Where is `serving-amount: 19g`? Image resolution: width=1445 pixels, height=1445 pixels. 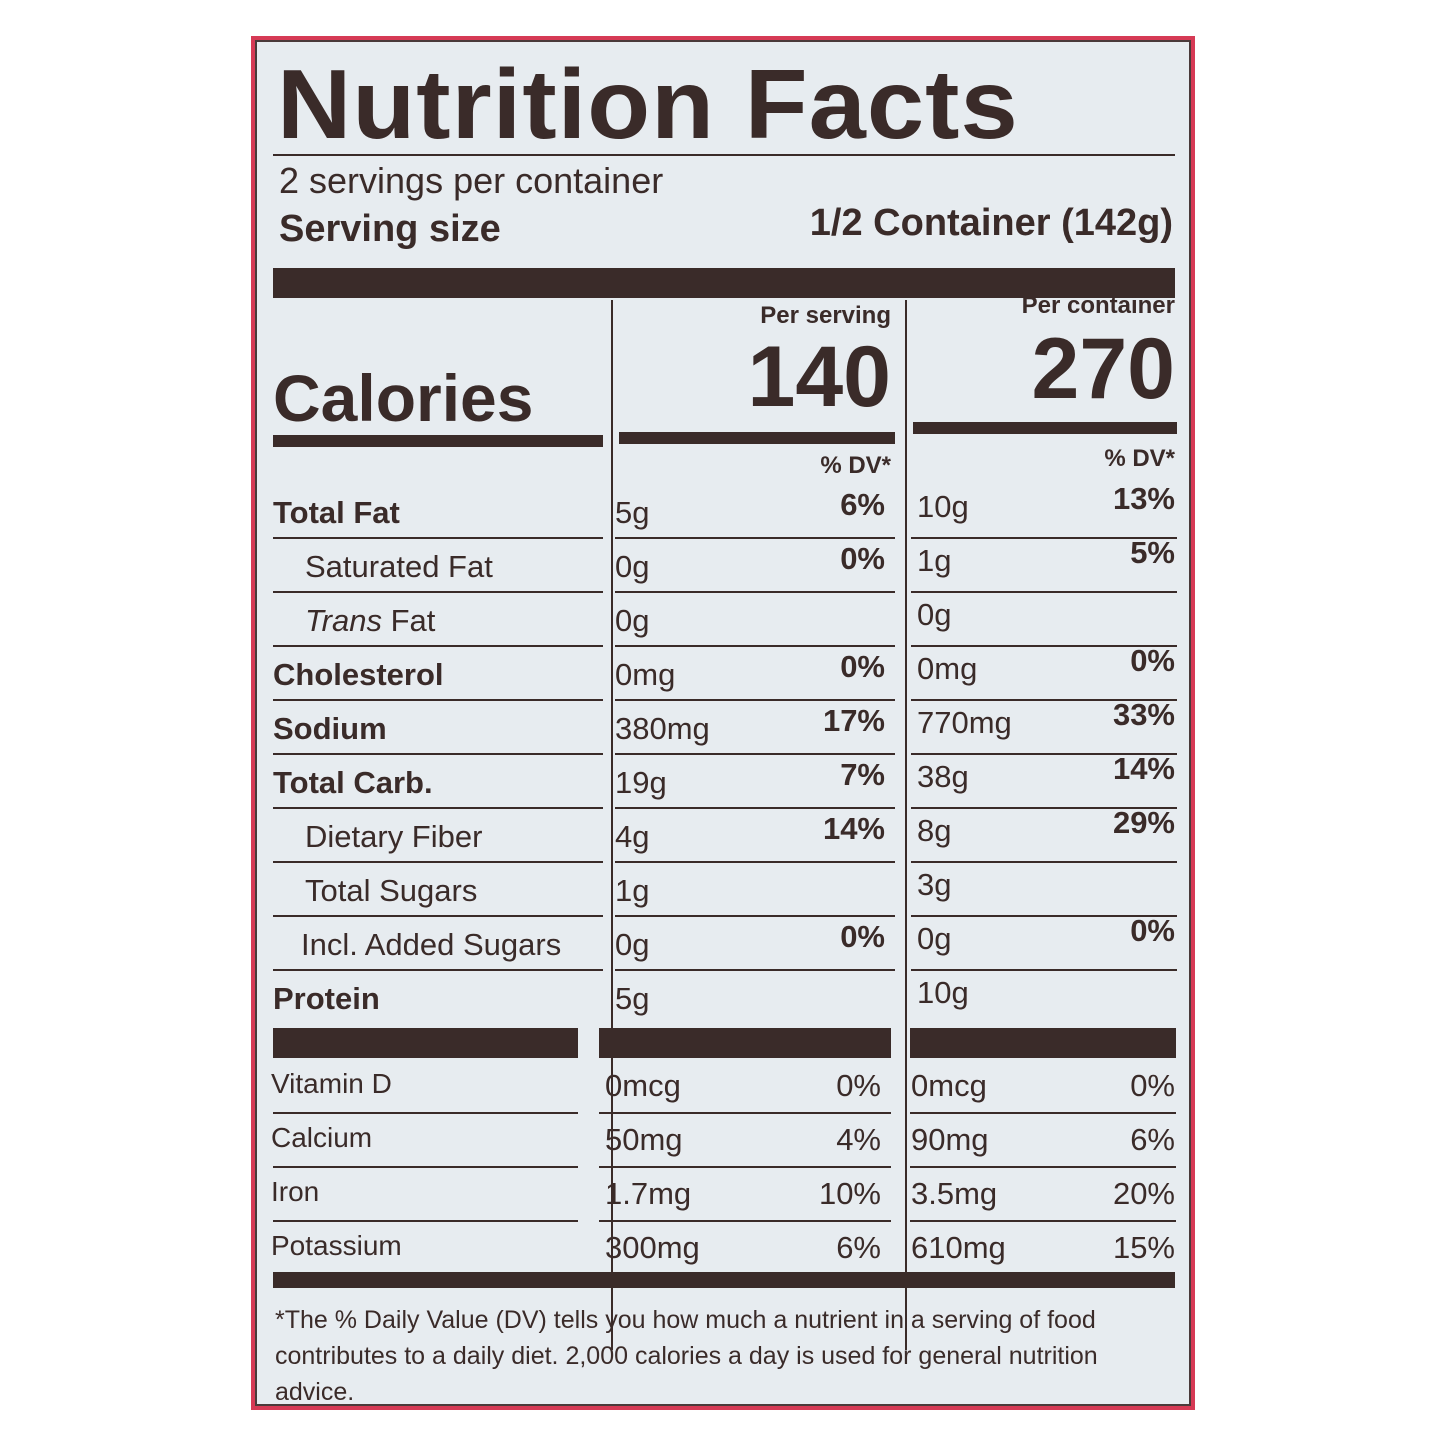
serving-amount: 19g is located at coordinates (641, 782).